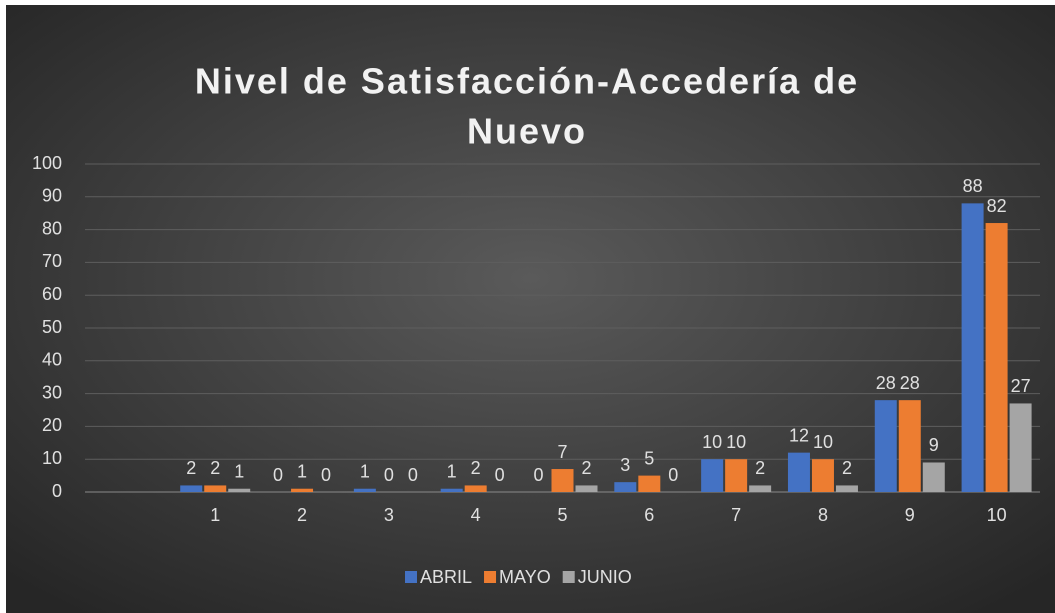 Image resolution: width=1055 pixels, height=613 pixels. I want to click on y-tick-label: 30, so click(52, 392).